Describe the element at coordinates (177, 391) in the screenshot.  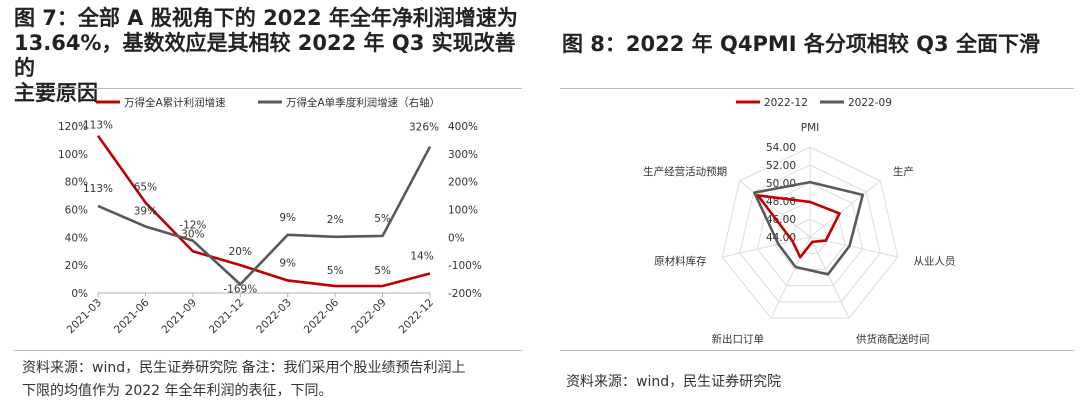
I see `left-source-line-2: 下限的均值作为 2022 年全年利润的表征，下同。` at that location.